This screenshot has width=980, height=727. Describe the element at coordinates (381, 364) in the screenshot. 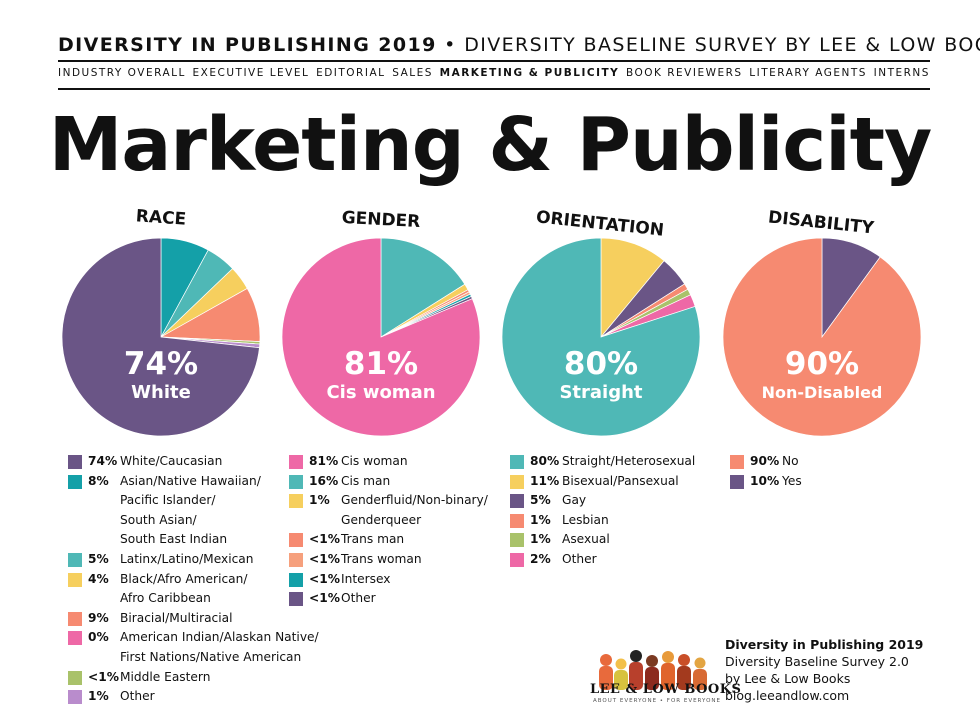

I see `pie-highlight-pct-gender: 81%` at that location.